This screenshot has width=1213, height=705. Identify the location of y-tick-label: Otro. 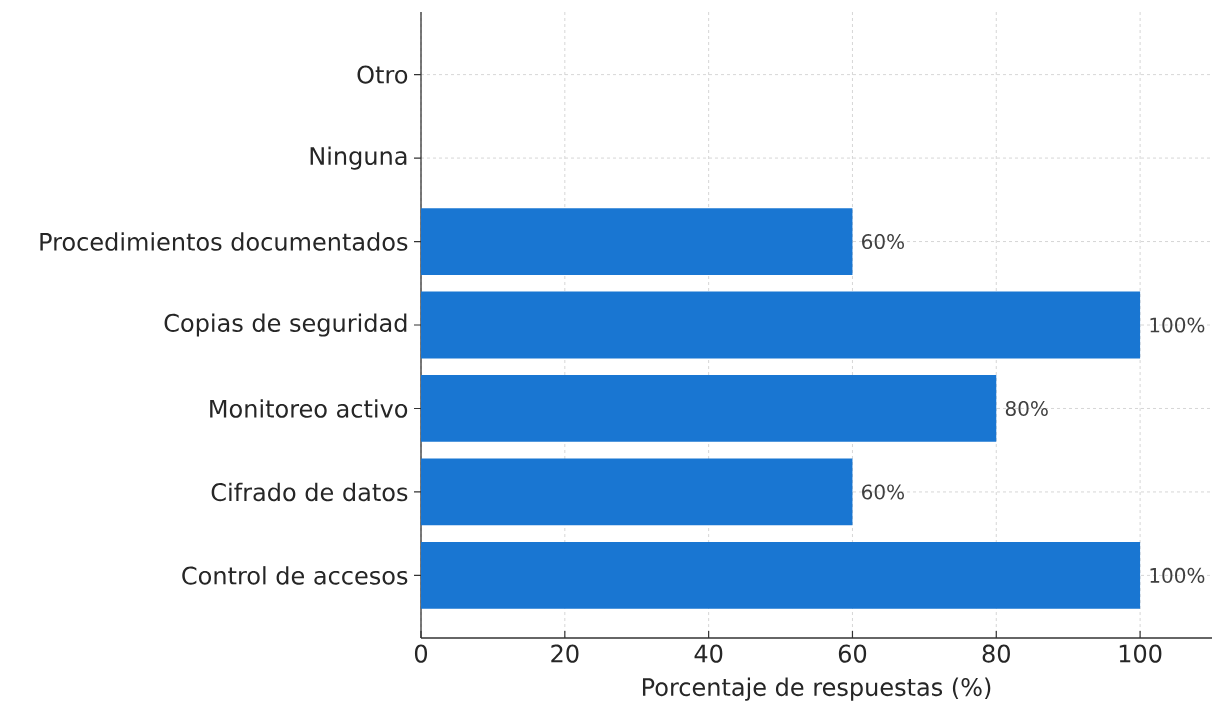
(382, 74).